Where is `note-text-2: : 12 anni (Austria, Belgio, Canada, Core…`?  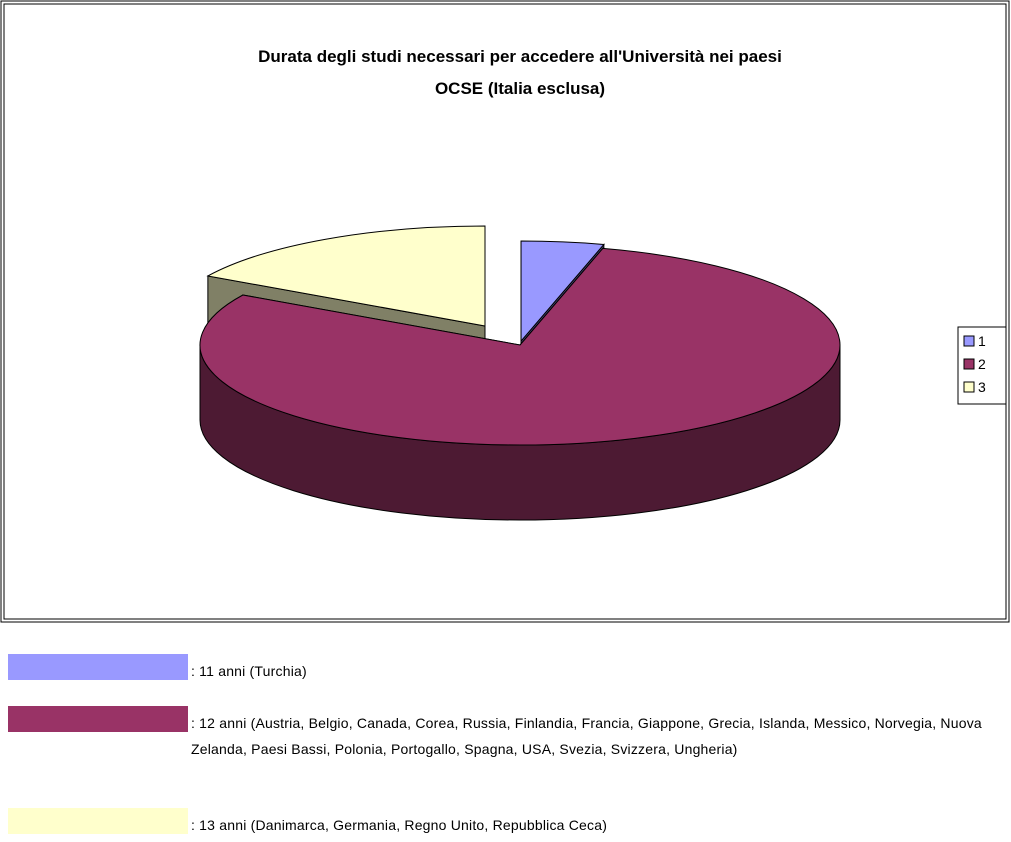 note-text-2: : 12 anni (Austria, Belgio, Canada, Core… is located at coordinates (586, 736).